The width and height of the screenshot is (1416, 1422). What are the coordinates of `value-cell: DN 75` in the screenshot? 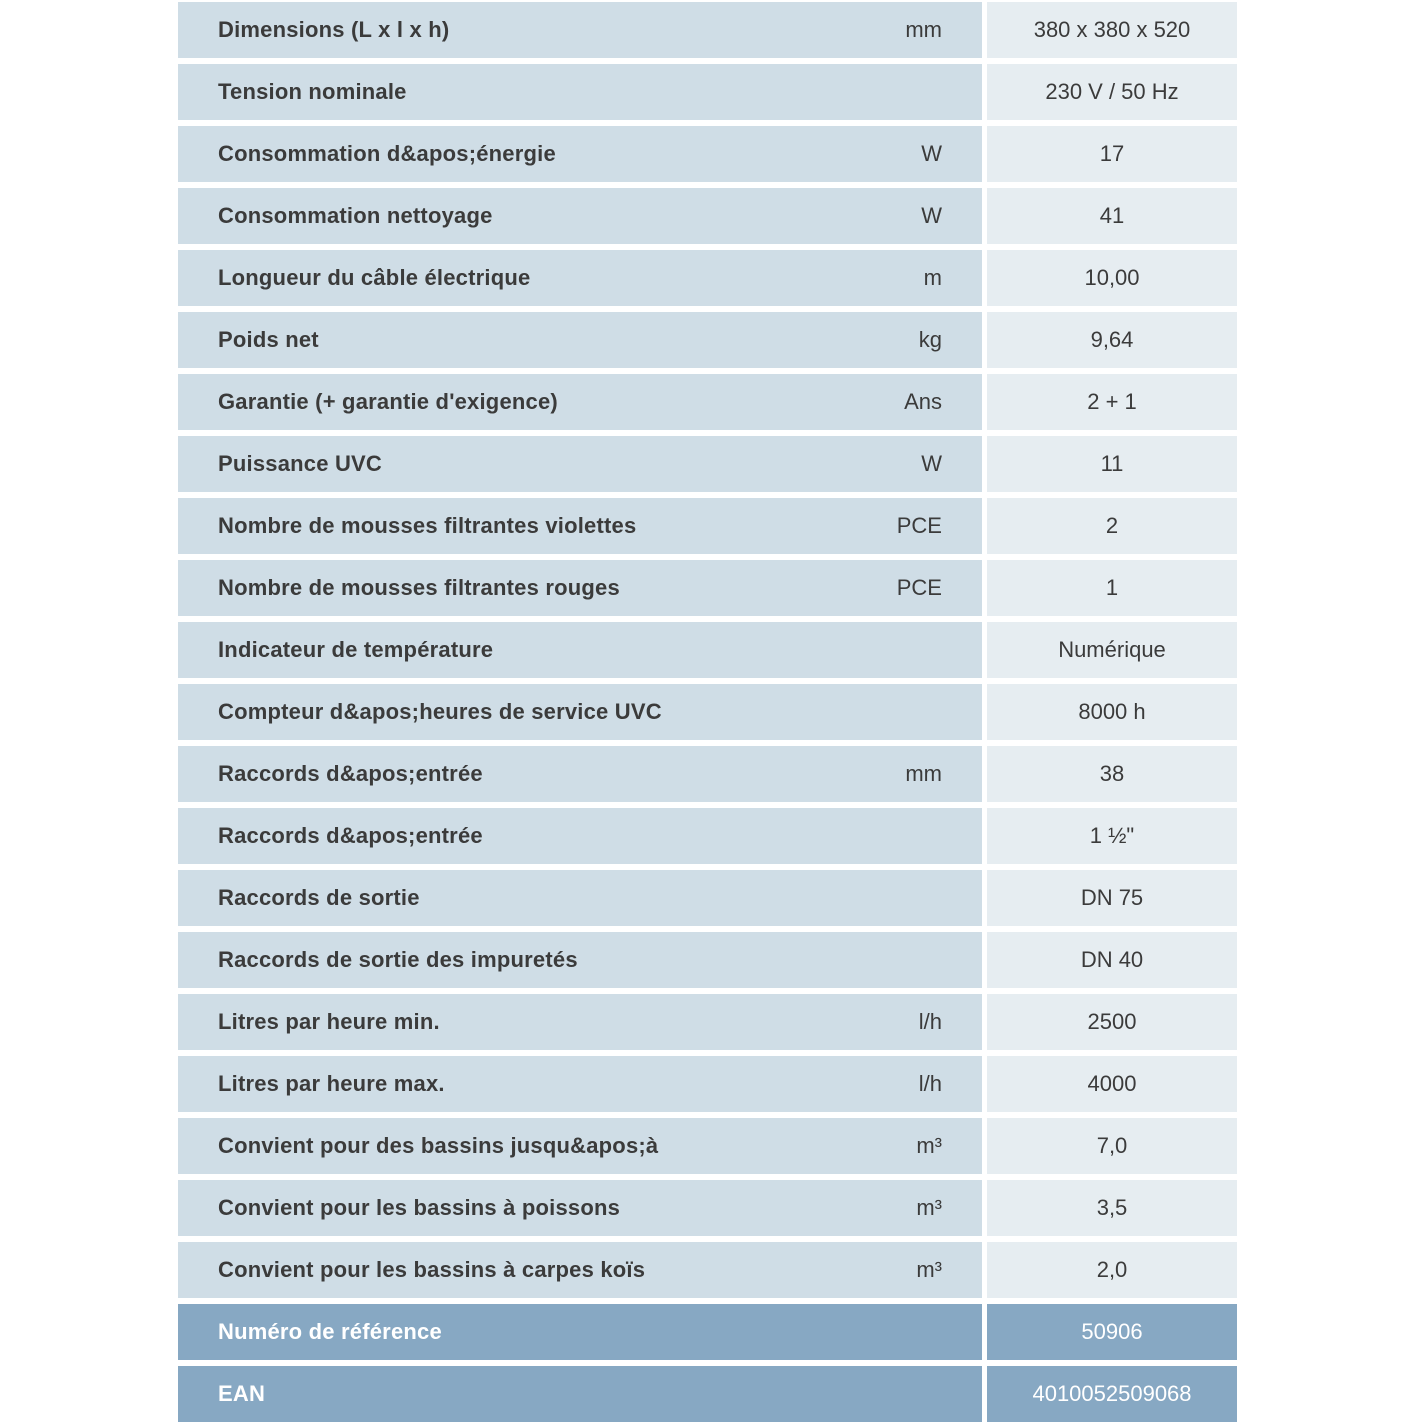 It's located at (1112, 898).